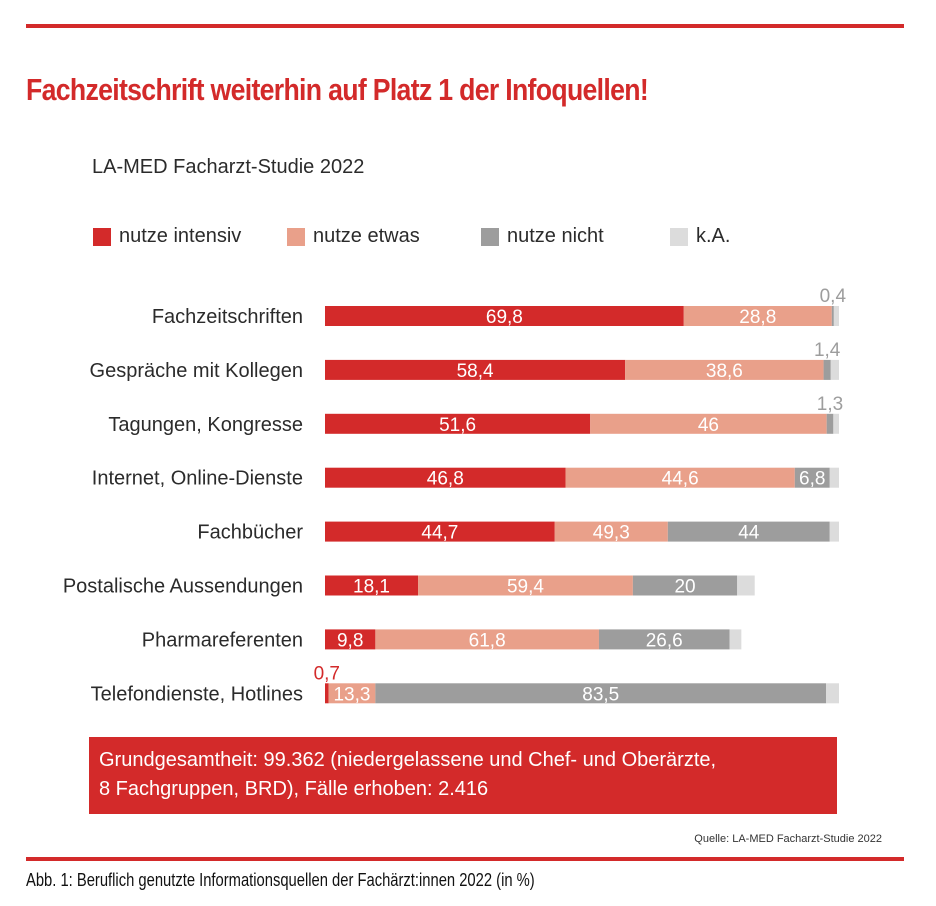 Image resolution: width=936 pixels, height=906 pixels. I want to click on bar-tagungen-kongresse-nutze-etwas, so click(708, 423).